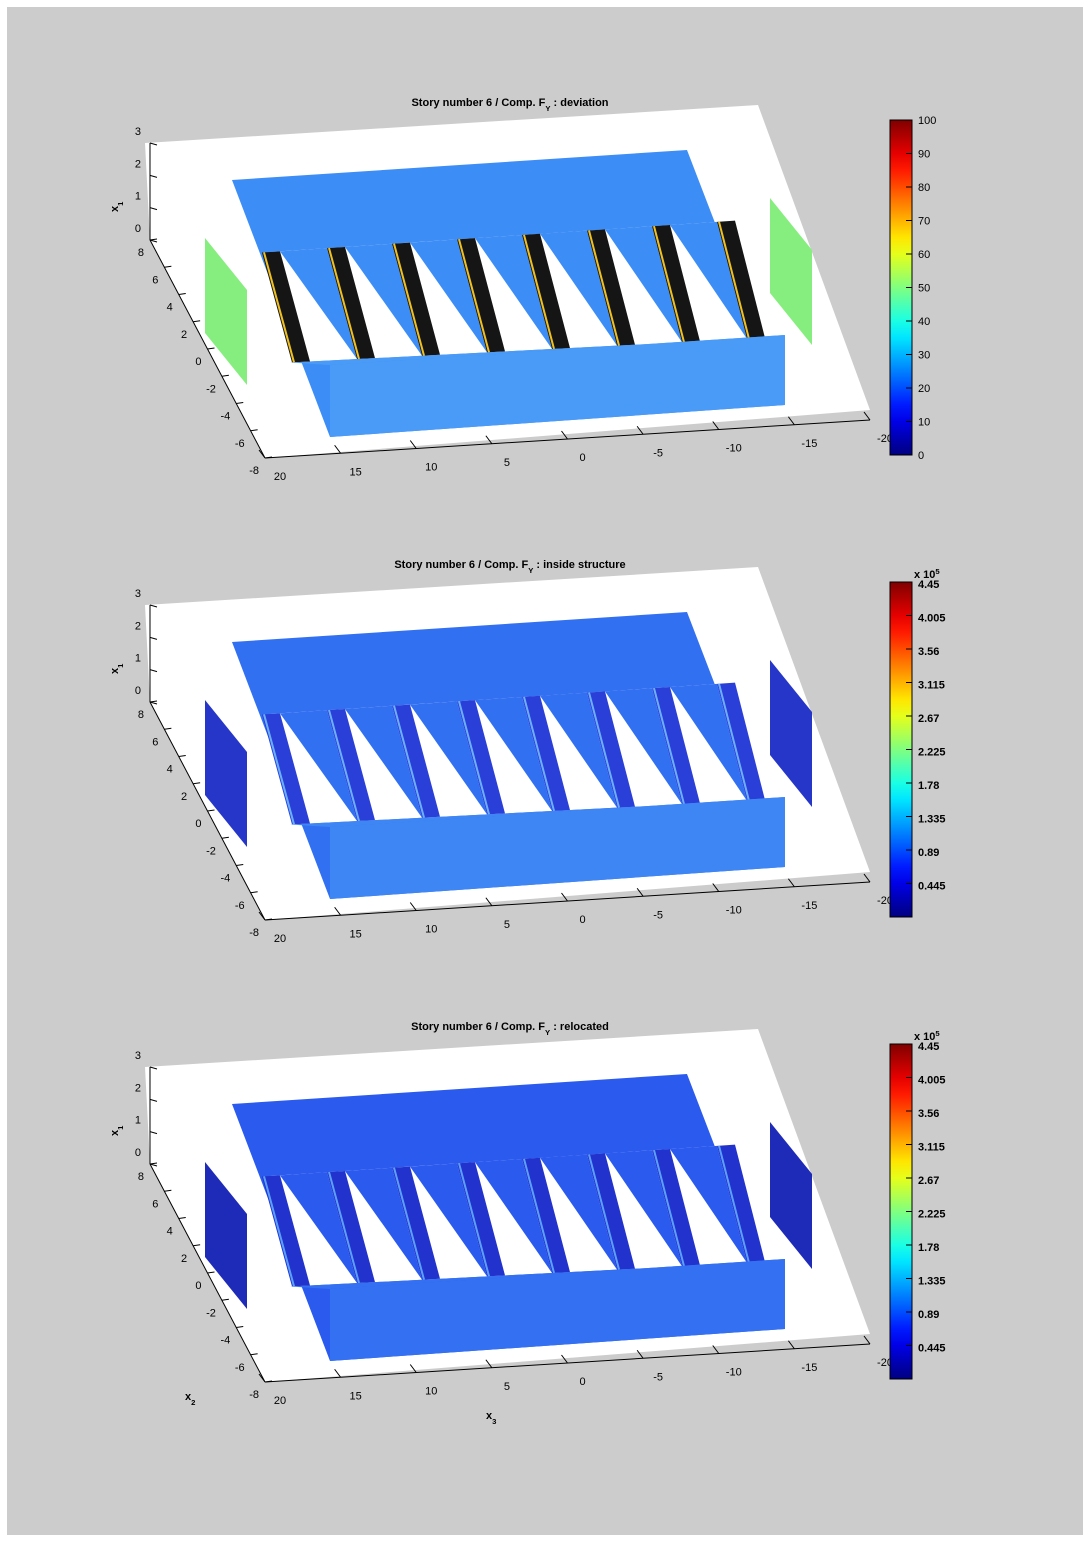 The height and width of the screenshot is (1547, 1090). Describe the element at coordinates (582, 920) in the screenshot. I see `x-tick-label: 0` at that location.